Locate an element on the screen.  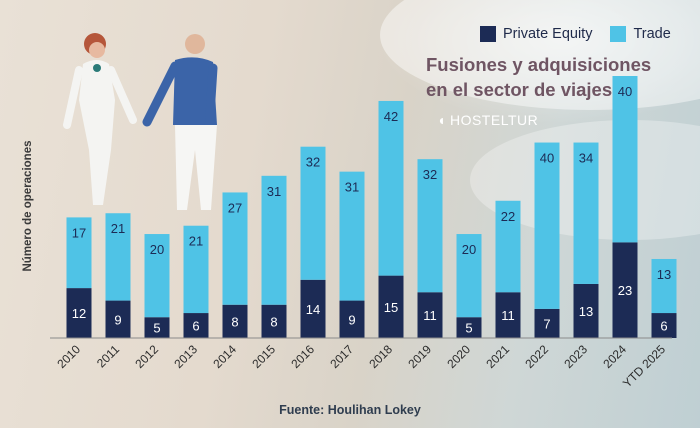
legend-swatch-trade is located at coordinates (618, 34).